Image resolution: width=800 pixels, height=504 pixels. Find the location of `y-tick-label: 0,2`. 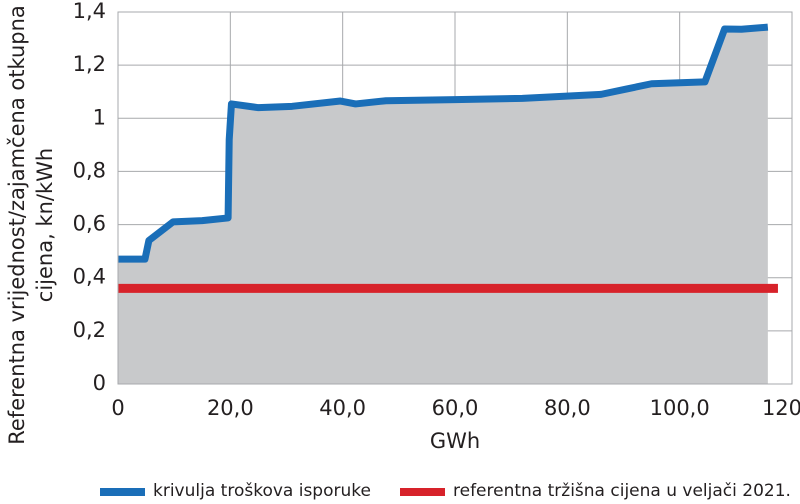

y-tick-label: 0,2 is located at coordinates (89, 330).